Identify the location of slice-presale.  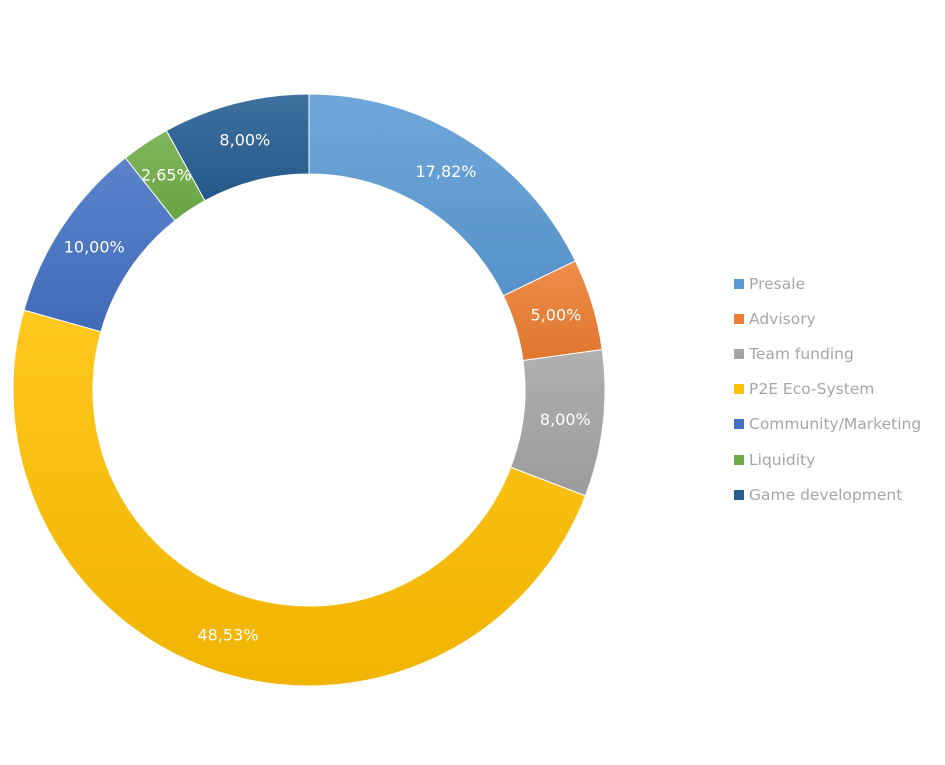
(442, 195).